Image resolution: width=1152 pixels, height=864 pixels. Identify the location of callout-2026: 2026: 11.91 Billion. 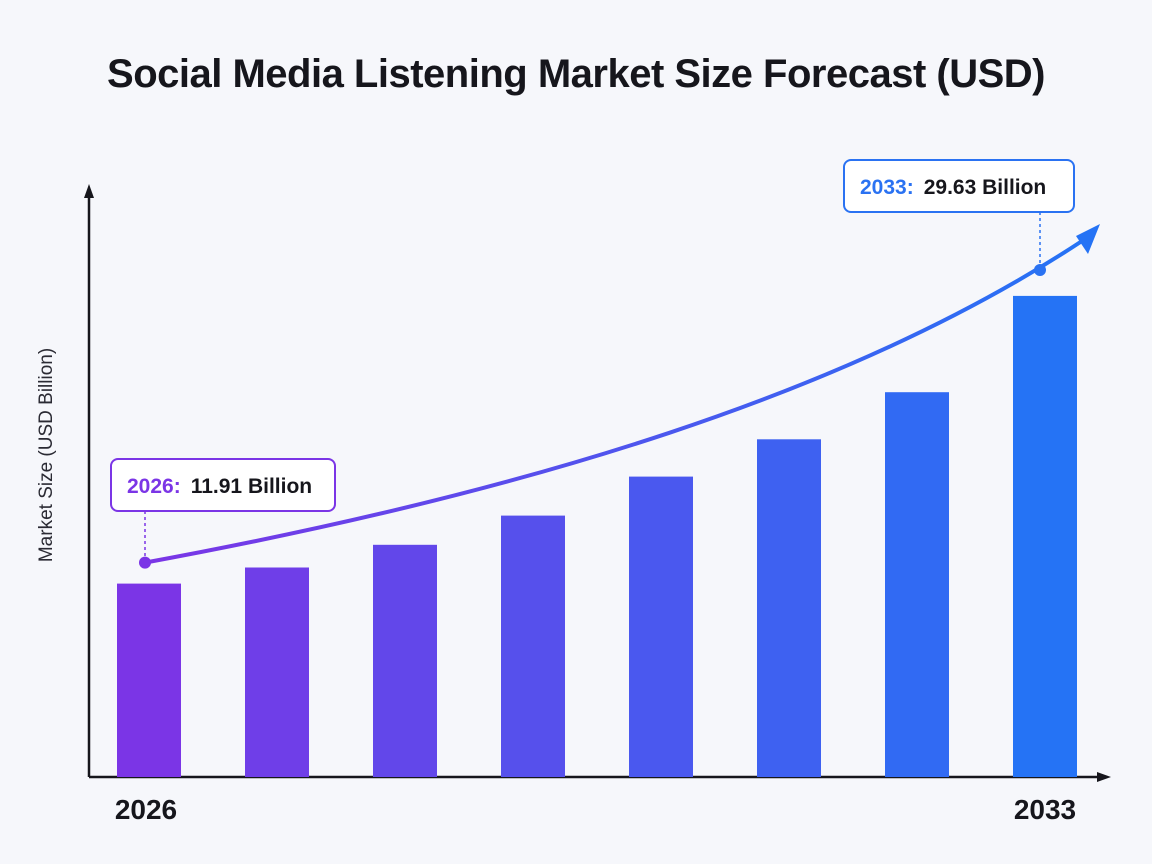
(223, 513).